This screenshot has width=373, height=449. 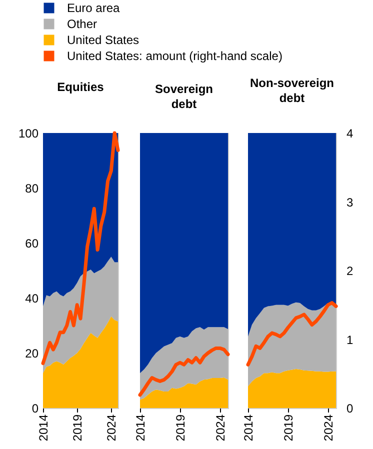 What do you see at coordinates (292, 90) in the screenshot?
I see `chart-title: Non-sovereign debt` at bounding box center [292, 90].